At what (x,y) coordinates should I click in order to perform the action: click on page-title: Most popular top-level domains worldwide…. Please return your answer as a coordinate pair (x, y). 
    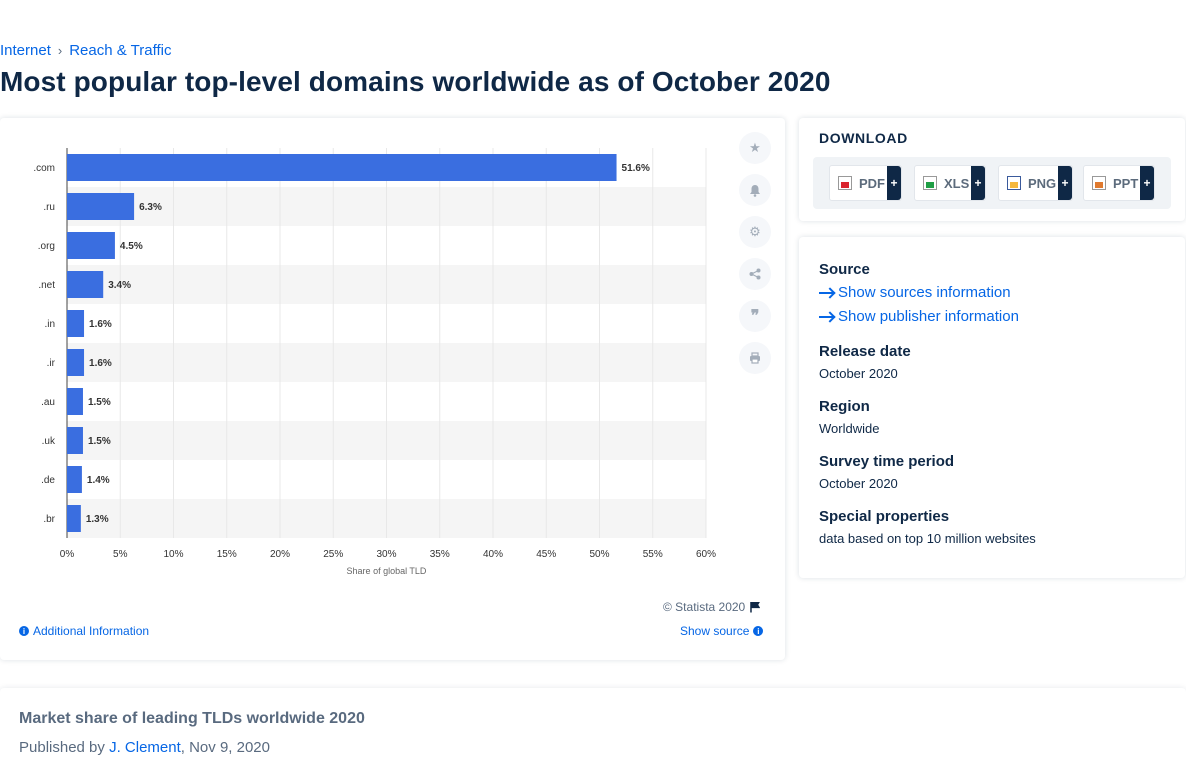
    Looking at the image, I should click on (415, 81).